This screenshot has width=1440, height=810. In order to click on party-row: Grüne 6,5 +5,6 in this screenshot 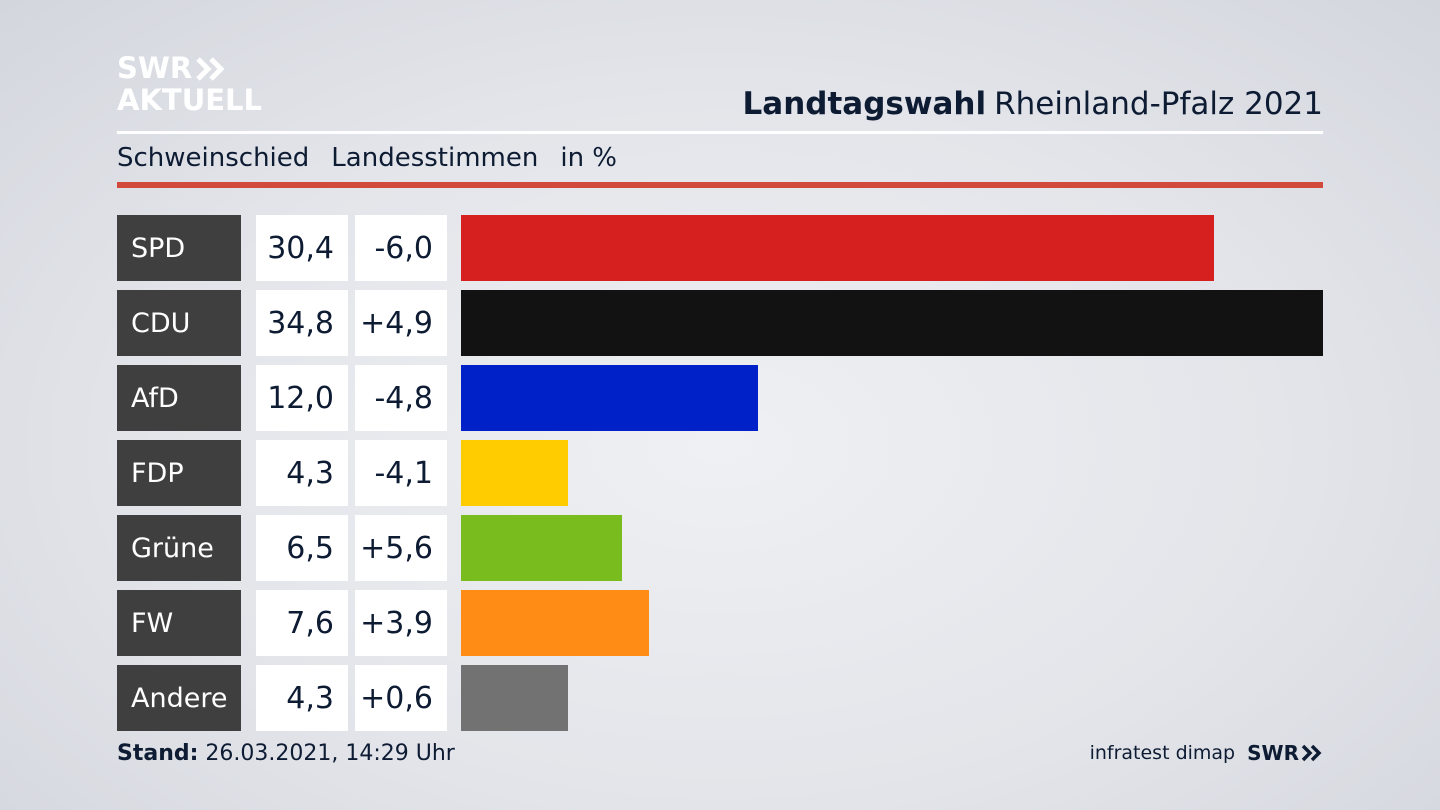, I will do `click(720, 548)`.